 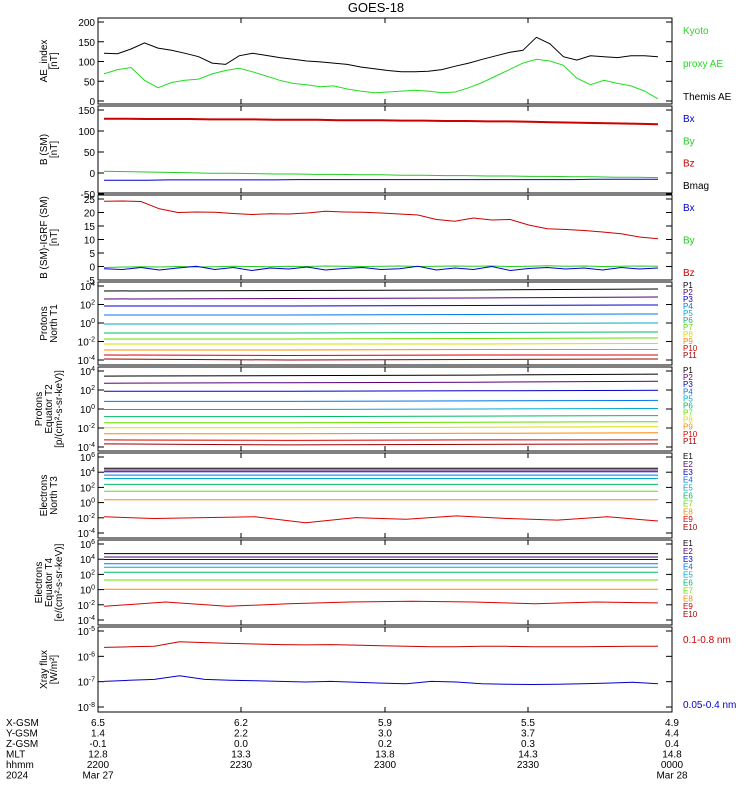 What do you see at coordinates (688, 306) in the screenshot?
I see `legend-item-pnorth: P4` at bounding box center [688, 306].